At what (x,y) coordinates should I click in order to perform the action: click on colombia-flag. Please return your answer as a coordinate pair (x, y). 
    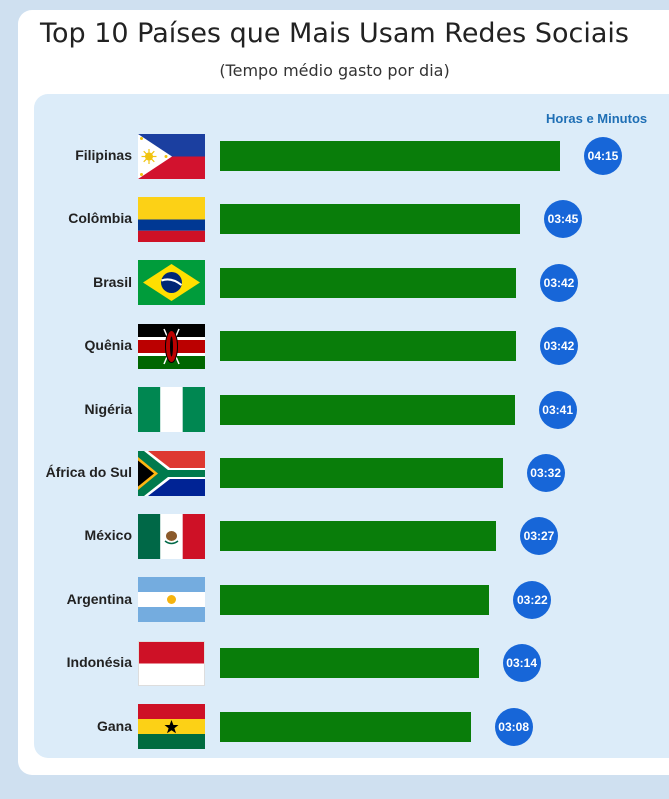
    Looking at the image, I should click on (171, 219).